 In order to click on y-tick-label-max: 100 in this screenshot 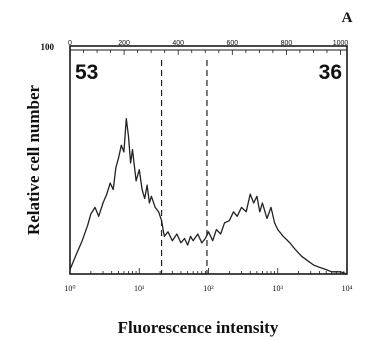, I will do `click(48, 47)`.